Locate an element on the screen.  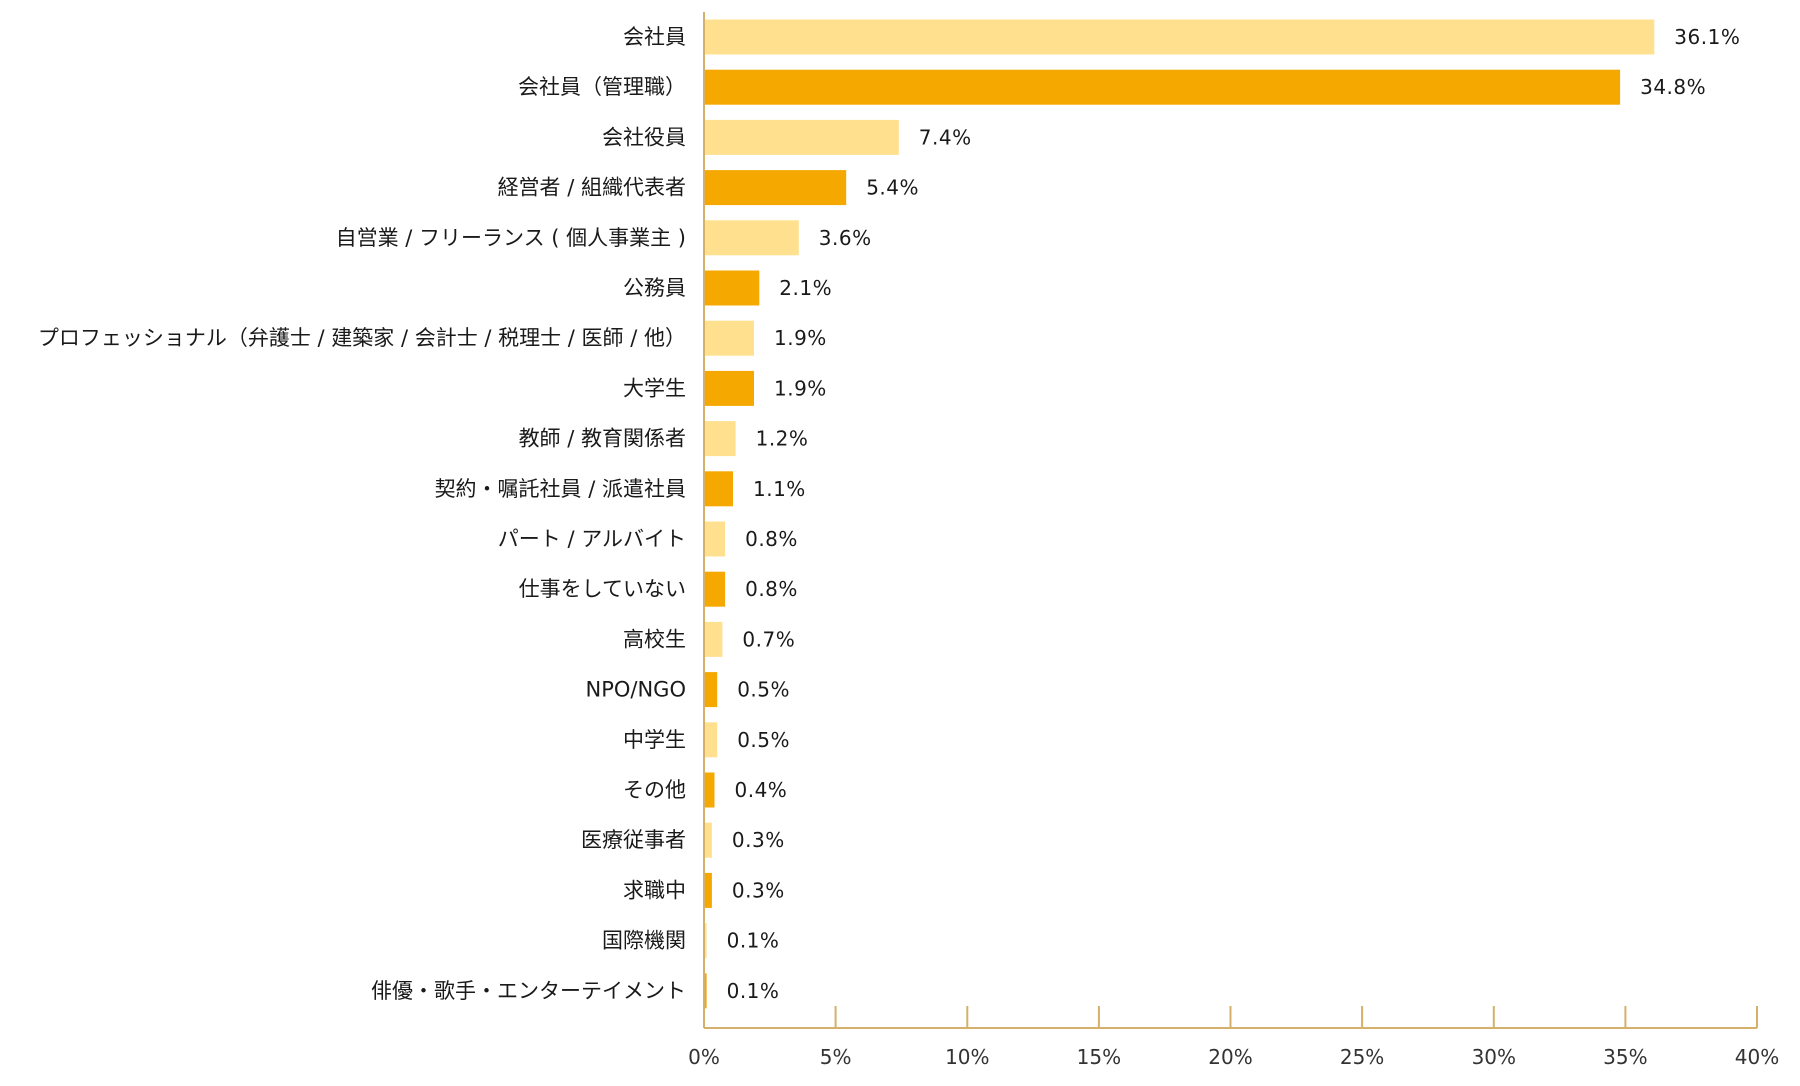
value-label-18: 0.1% is located at coordinates (753, 941).